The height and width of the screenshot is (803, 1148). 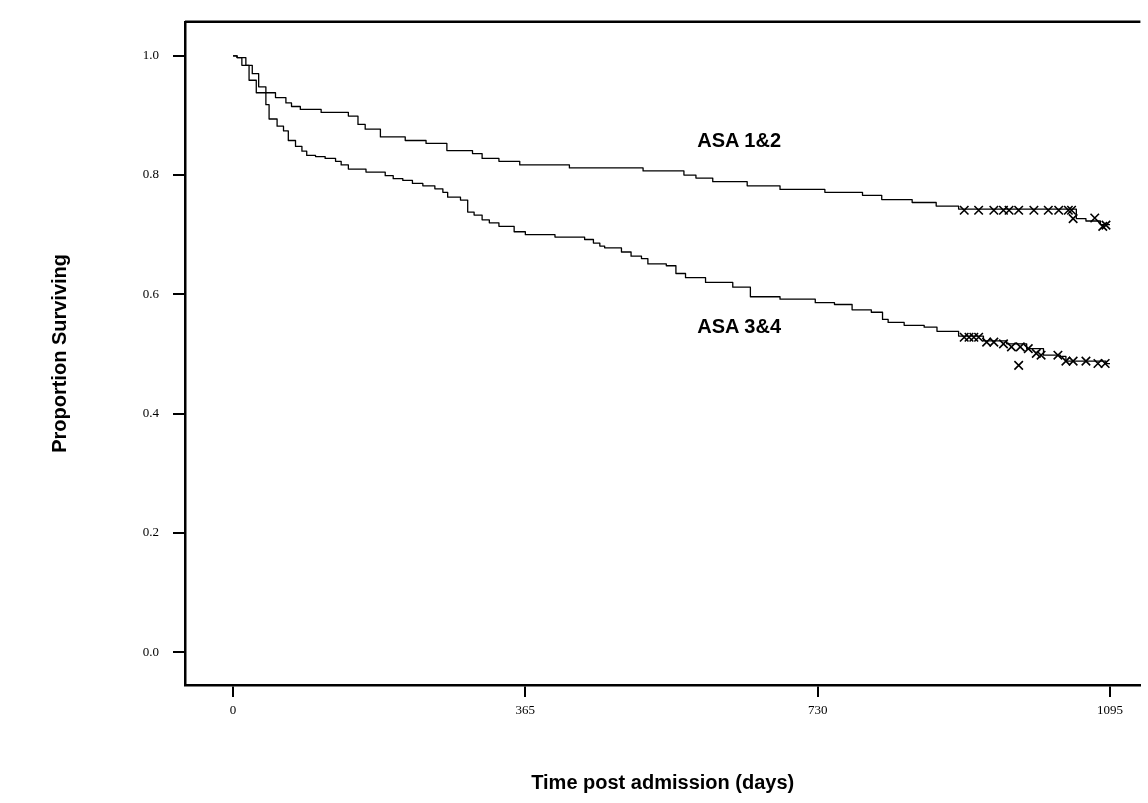 What do you see at coordinates (150, 651) in the screenshot?
I see `y-tick-label: 0.0` at bounding box center [150, 651].